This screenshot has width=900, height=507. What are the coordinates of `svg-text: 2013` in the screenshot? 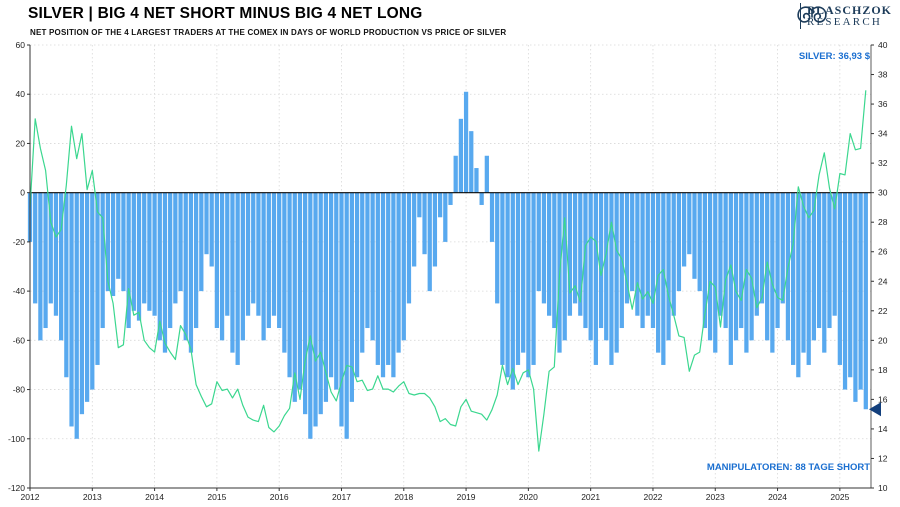 It's located at (92, 497).